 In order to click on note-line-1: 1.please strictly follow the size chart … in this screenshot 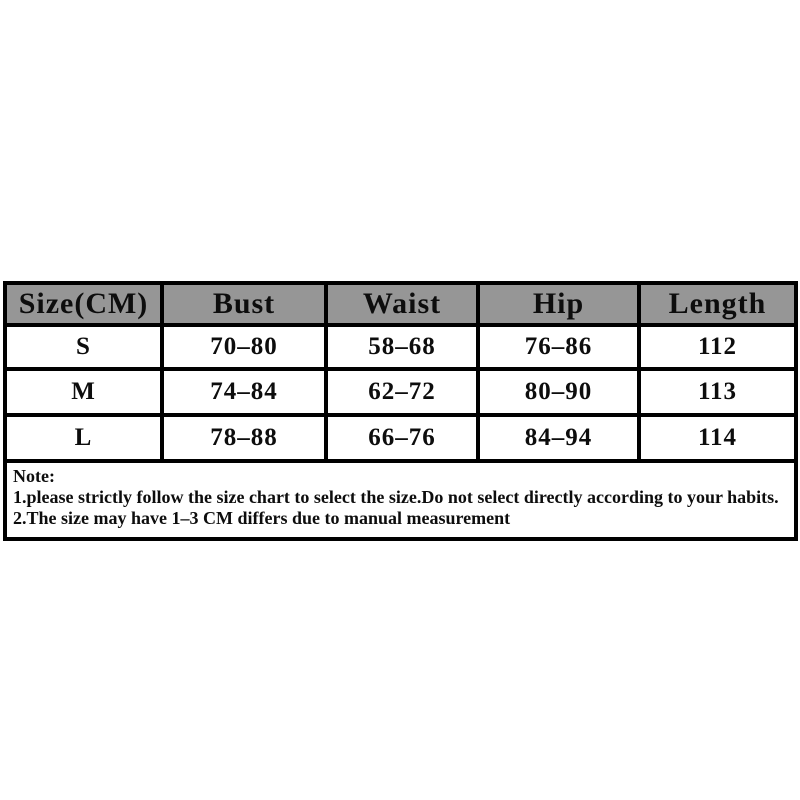, I will do `click(396, 497)`.